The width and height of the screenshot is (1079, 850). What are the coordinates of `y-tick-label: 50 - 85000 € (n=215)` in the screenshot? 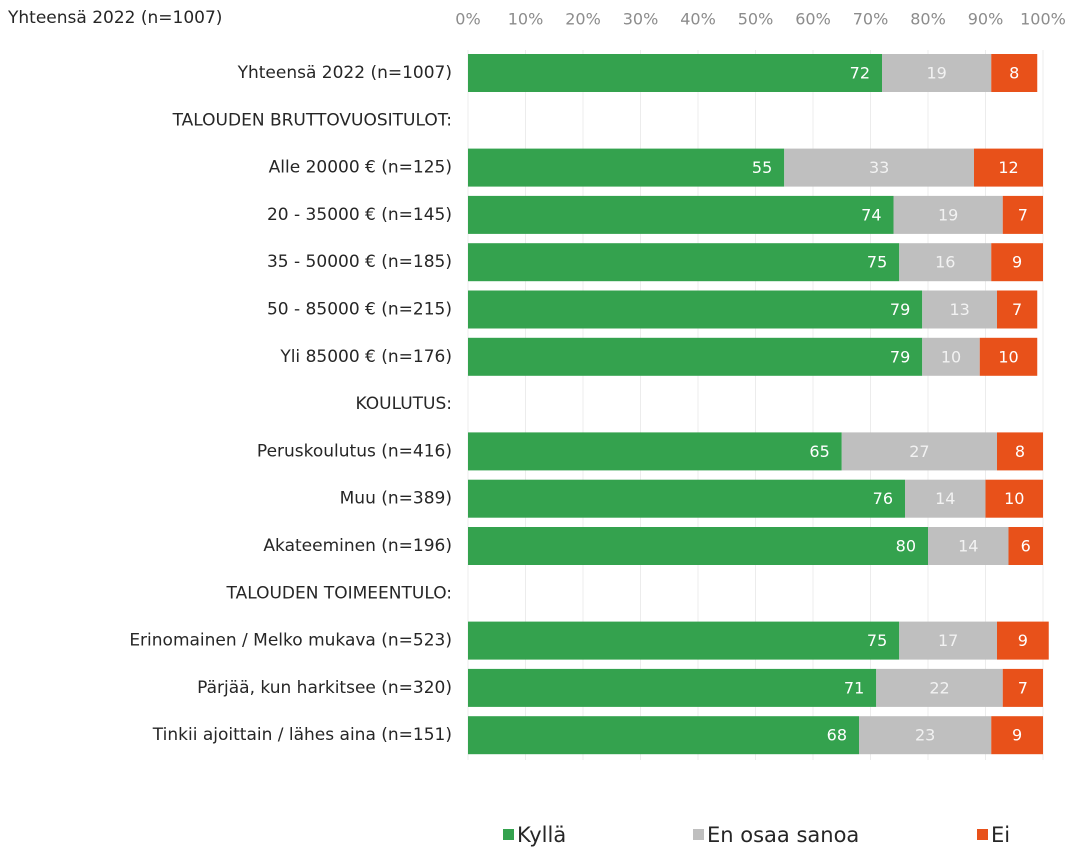 It's located at (359, 310).